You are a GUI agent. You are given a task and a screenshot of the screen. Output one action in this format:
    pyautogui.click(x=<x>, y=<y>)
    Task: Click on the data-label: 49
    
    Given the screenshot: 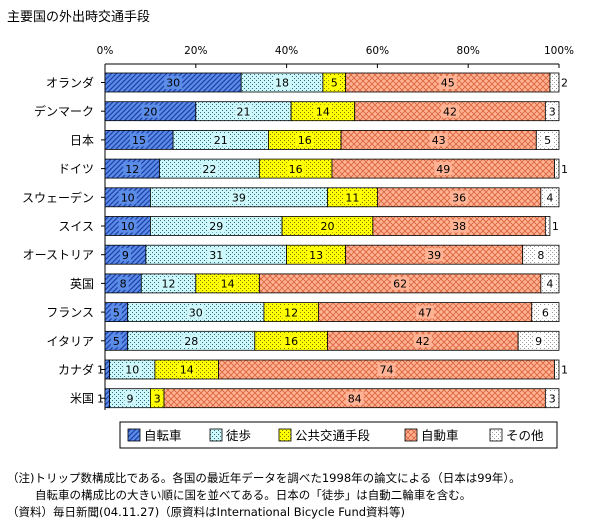 What is the action you would take?
    pyautogui.click(x=443, y=169)
    